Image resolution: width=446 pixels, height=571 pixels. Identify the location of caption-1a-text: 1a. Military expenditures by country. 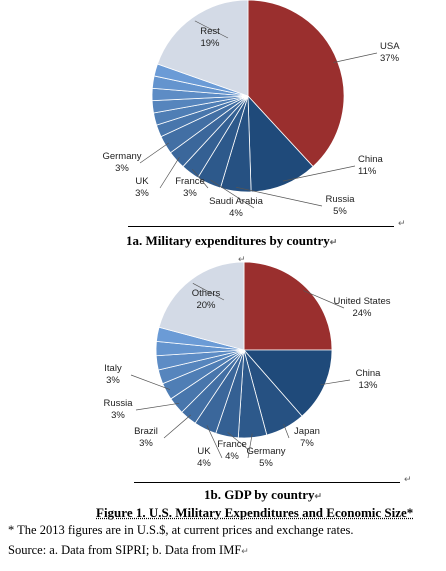
(228, 240).